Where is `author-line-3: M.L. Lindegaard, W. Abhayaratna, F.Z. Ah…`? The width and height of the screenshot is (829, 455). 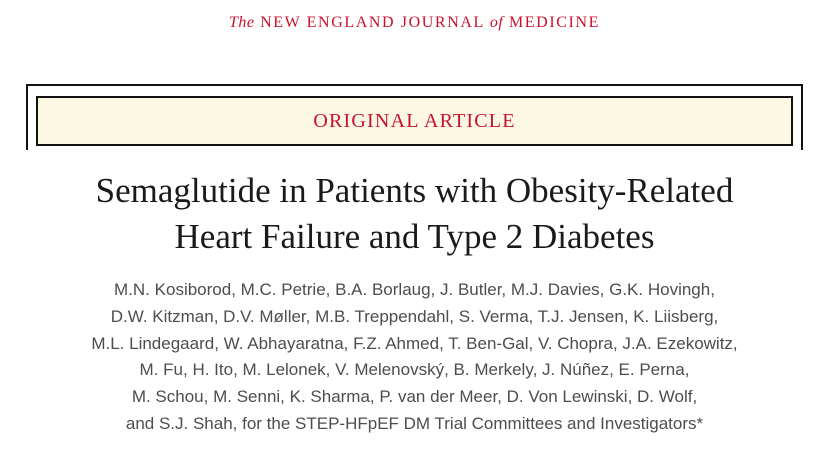 author-line-3: M.L. Lindegaard, W. Abhayaratna, F.Z. Ah… is located at coordinates (414, 343).